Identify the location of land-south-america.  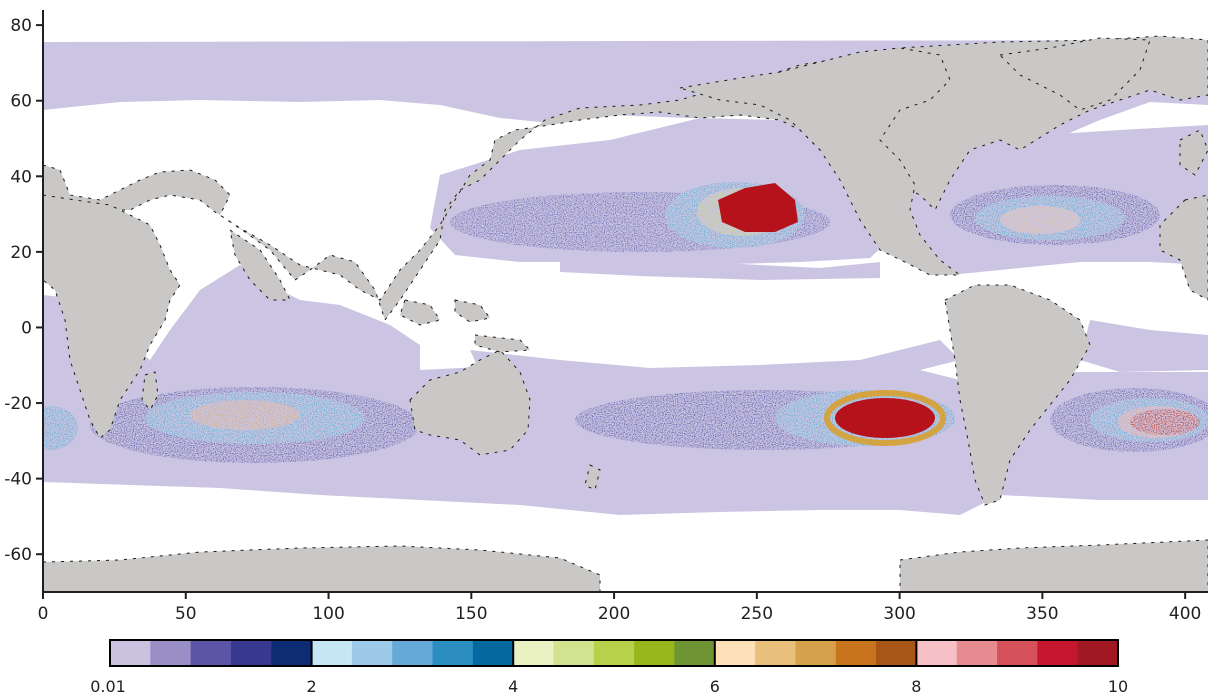
(1017, 395).